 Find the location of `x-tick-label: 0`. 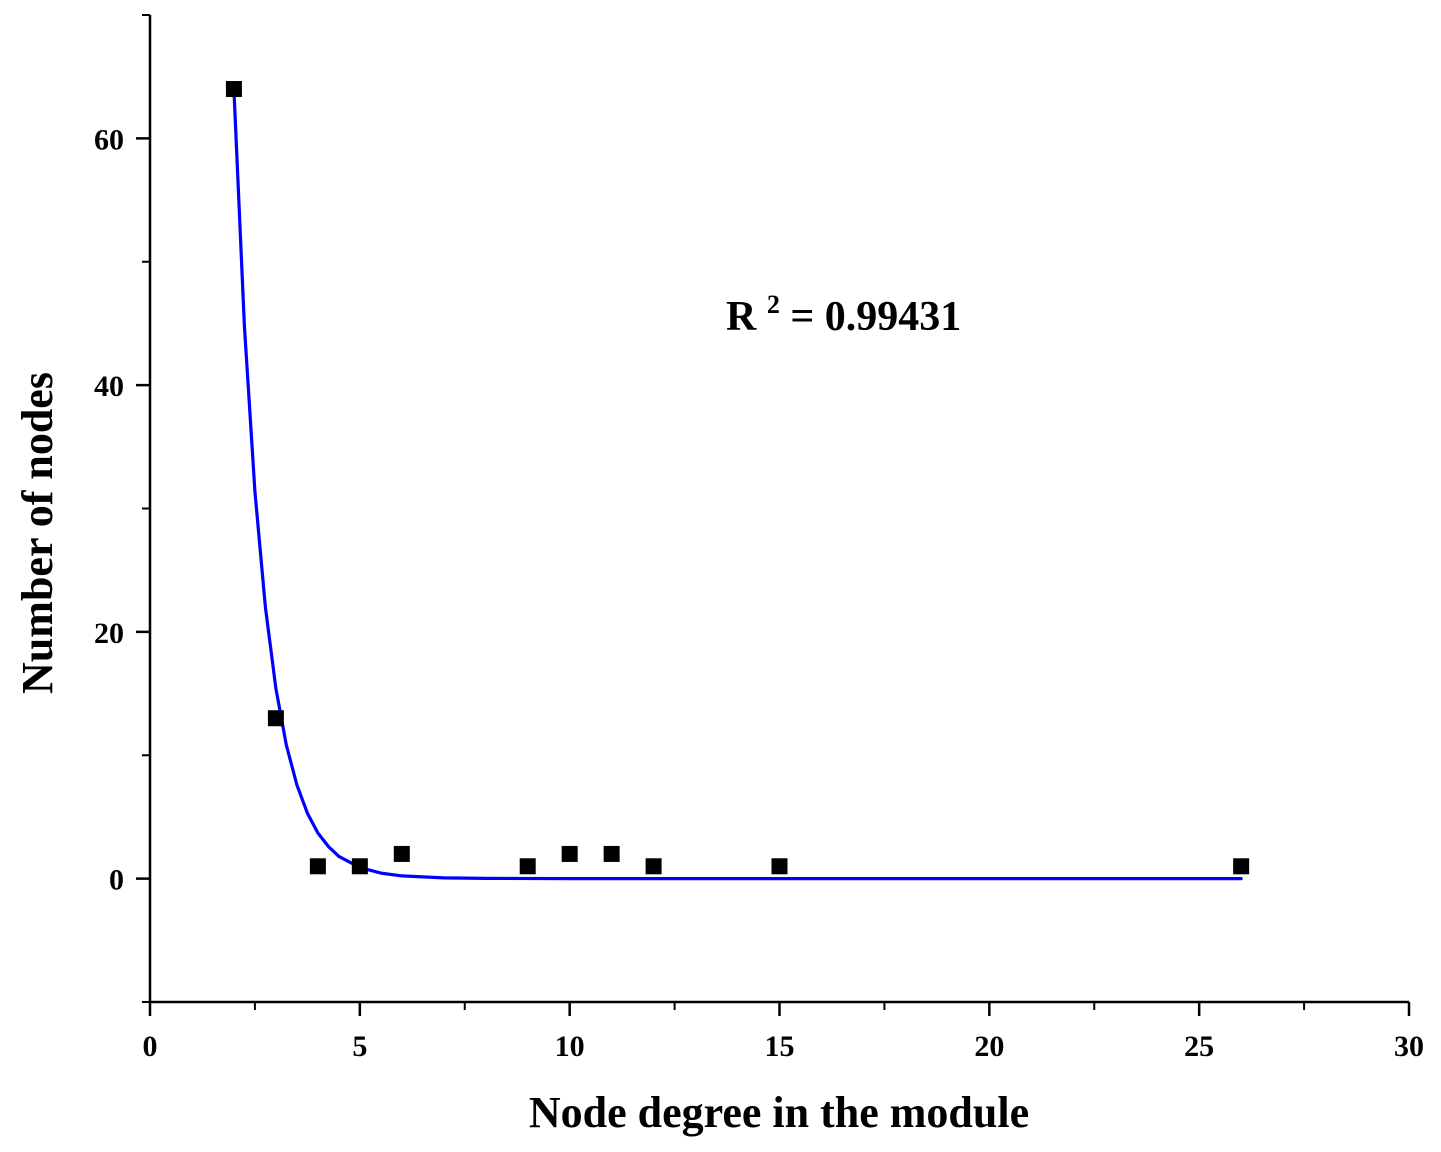

x-tick-label: 0 is located at coordinates (150, 1046).